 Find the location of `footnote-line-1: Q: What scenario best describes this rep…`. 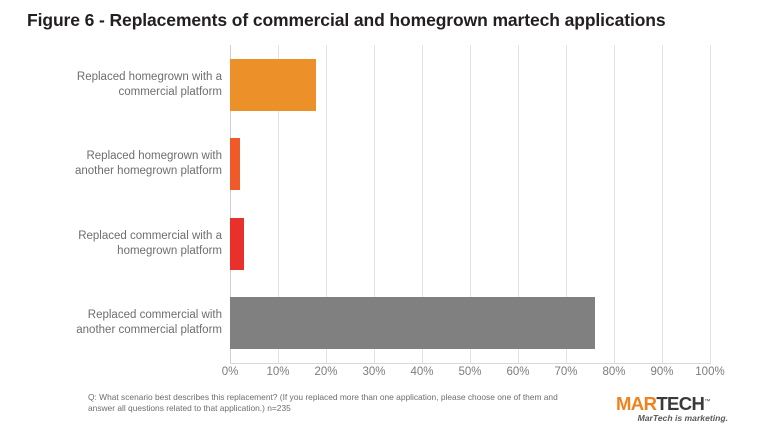

footnote-line-1: Q: What scenario best describes this rep… is located at coordinates (323, 397).